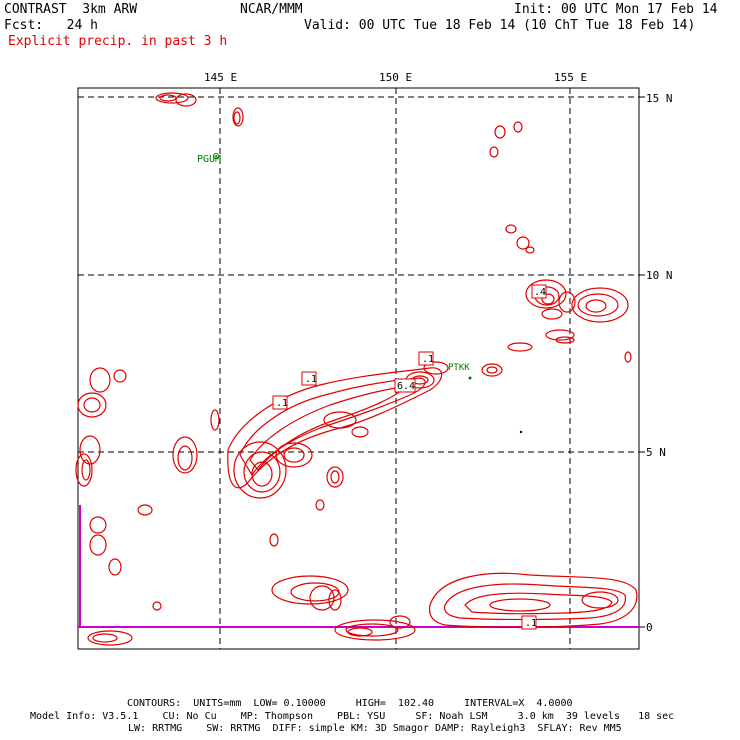  What do you see at coordinates (118, 41) in the screenshot?
I see `field-title: Explicit precip. in past 3 h` at bounding box center [118, 41].